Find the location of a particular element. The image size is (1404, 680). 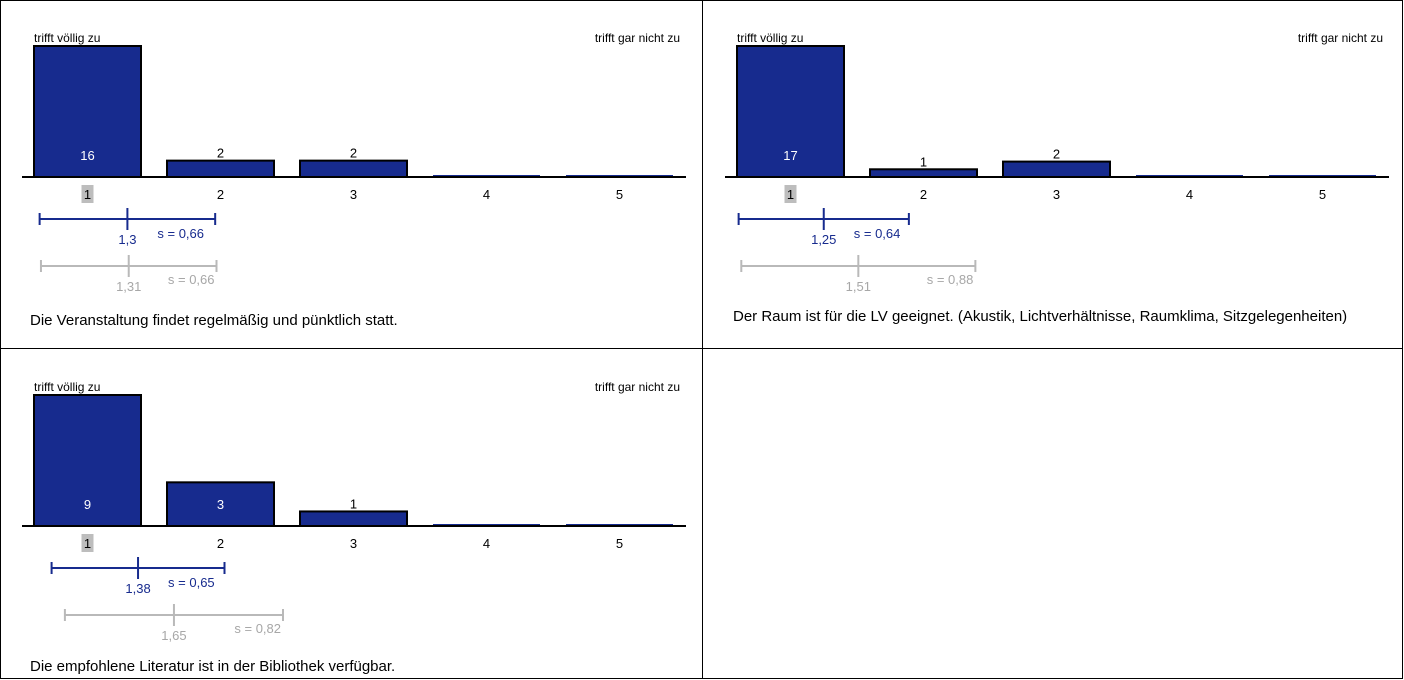

mean-label: 1,3 is located at coordinates (127, 239).